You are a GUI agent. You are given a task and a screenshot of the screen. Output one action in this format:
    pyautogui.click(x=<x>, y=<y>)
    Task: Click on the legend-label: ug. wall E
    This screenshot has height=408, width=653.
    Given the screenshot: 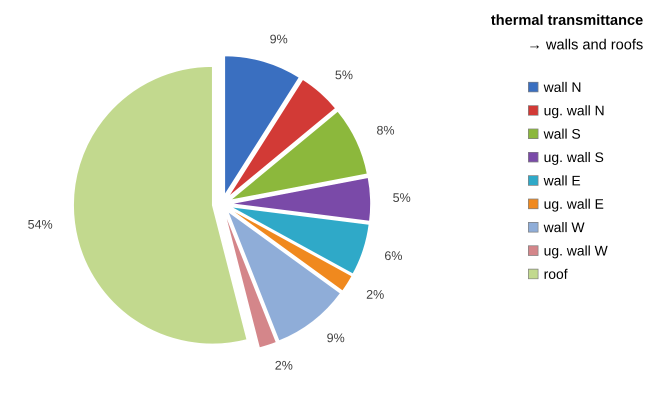 What is the action you would take?
    pyautogui.click(x=574, y=205)
    